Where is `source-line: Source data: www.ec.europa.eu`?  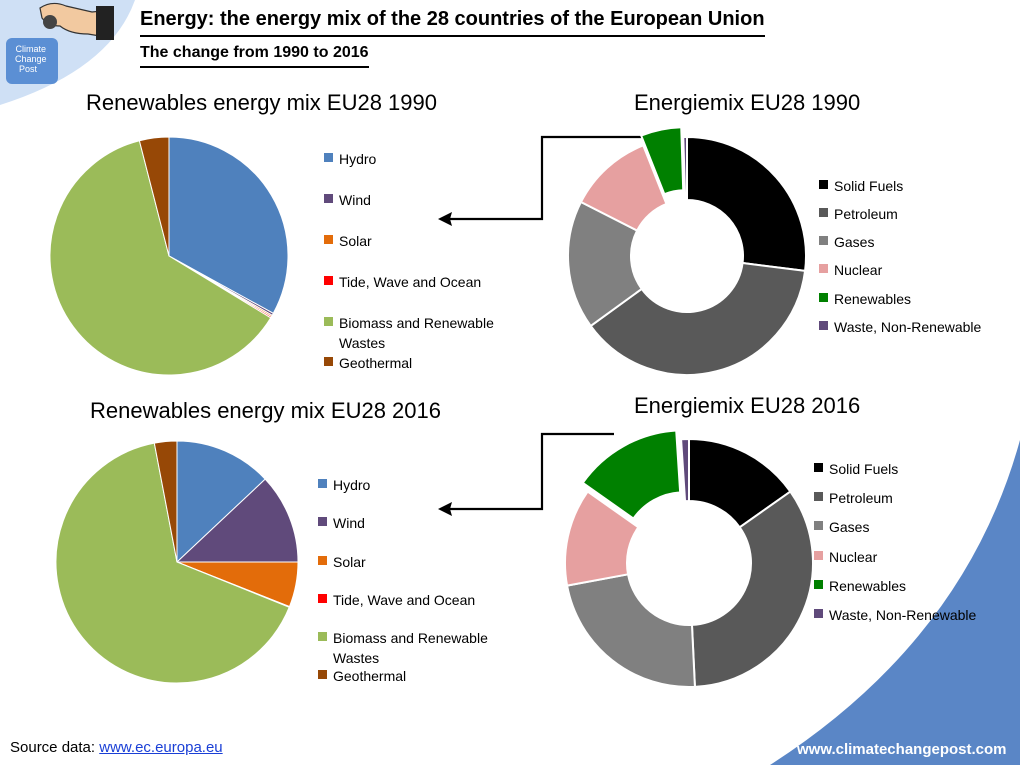 source-line: Source data: www.ec.europa.eu is located at coordinates (116, 747).